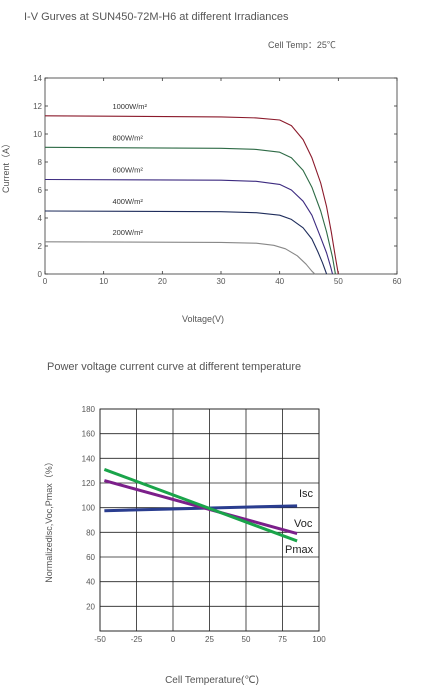  Describe the element at coordinates (89, 483) in the screenshot. I see `chart2-y-tick-label: 120` at that location.